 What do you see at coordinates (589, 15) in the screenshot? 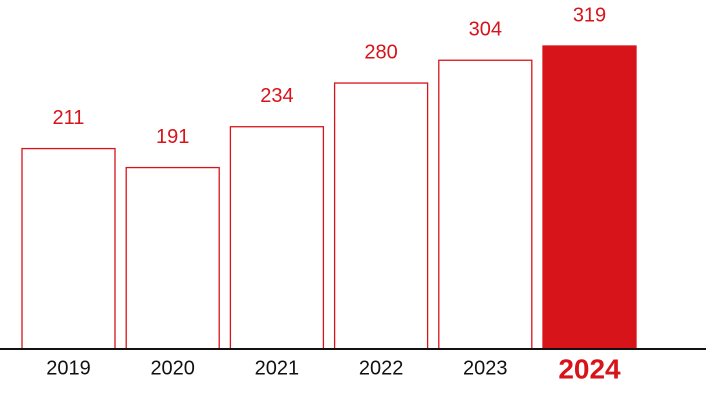
I see `value-label: 319` at bounding box center [589, 15].